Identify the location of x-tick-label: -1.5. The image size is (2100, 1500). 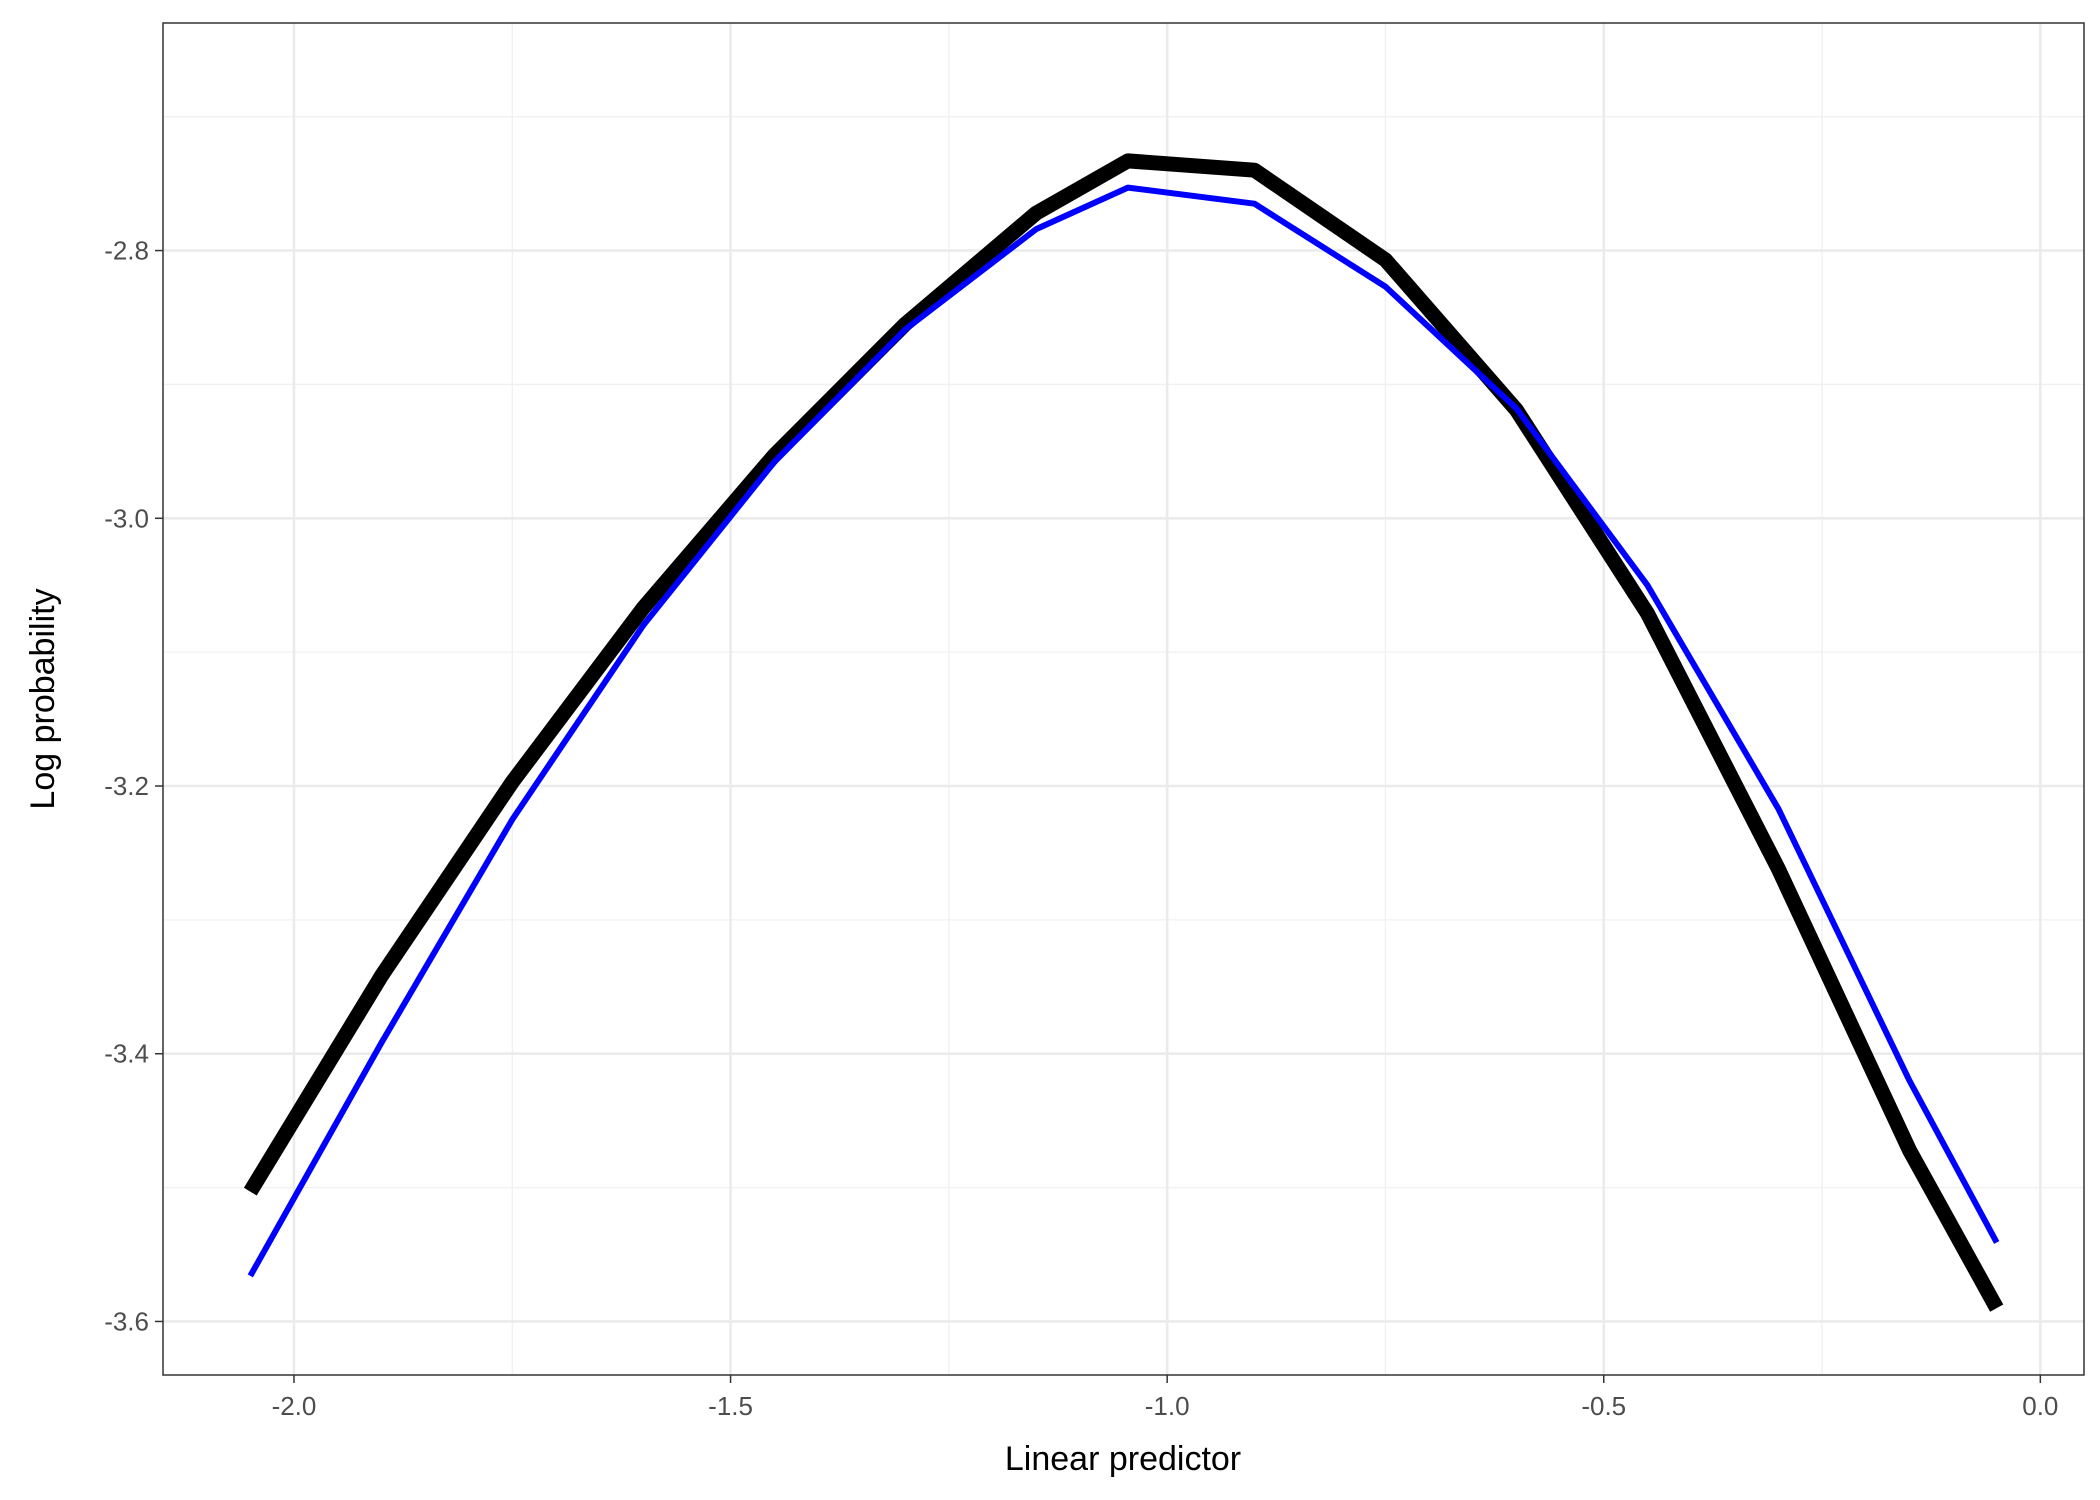
(730, 1406).